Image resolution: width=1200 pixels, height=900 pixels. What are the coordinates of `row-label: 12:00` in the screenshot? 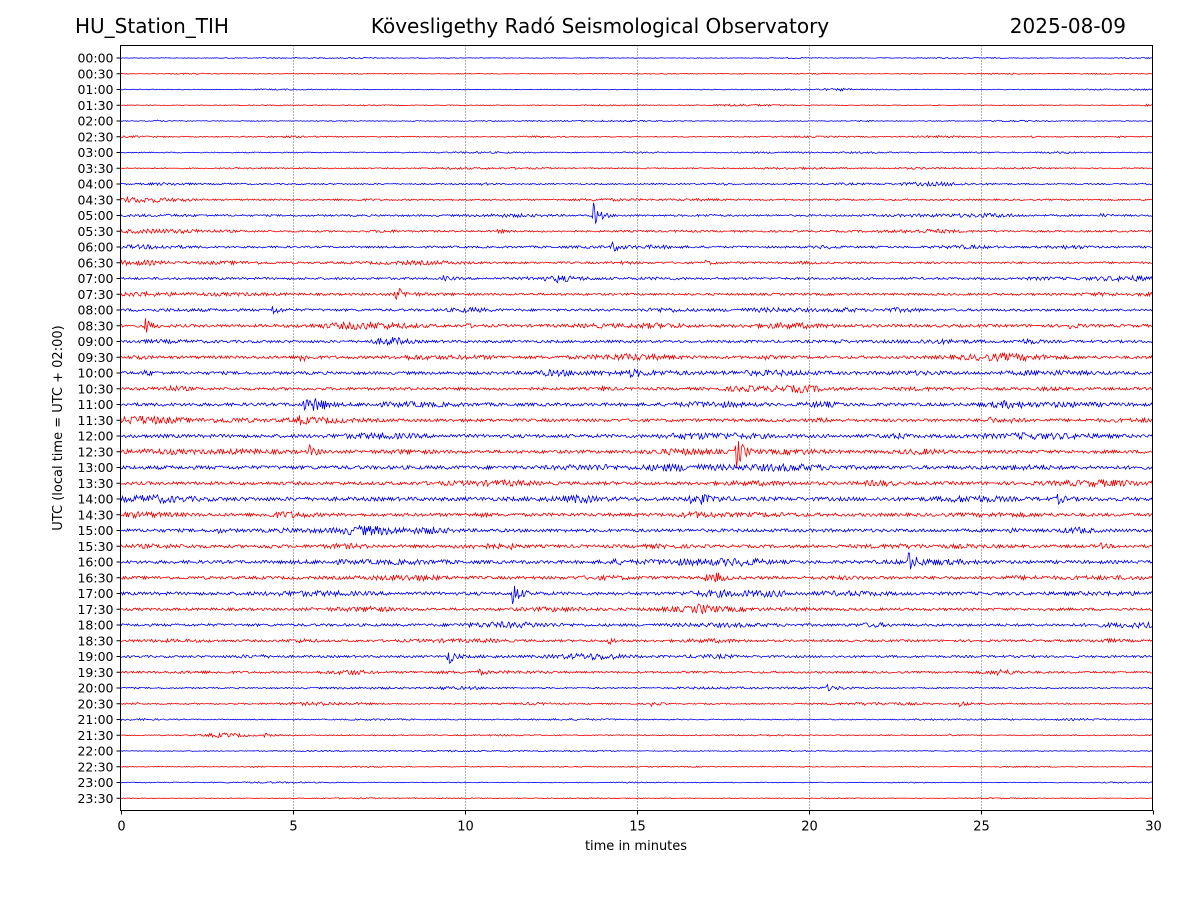 It's located at (95, 436).